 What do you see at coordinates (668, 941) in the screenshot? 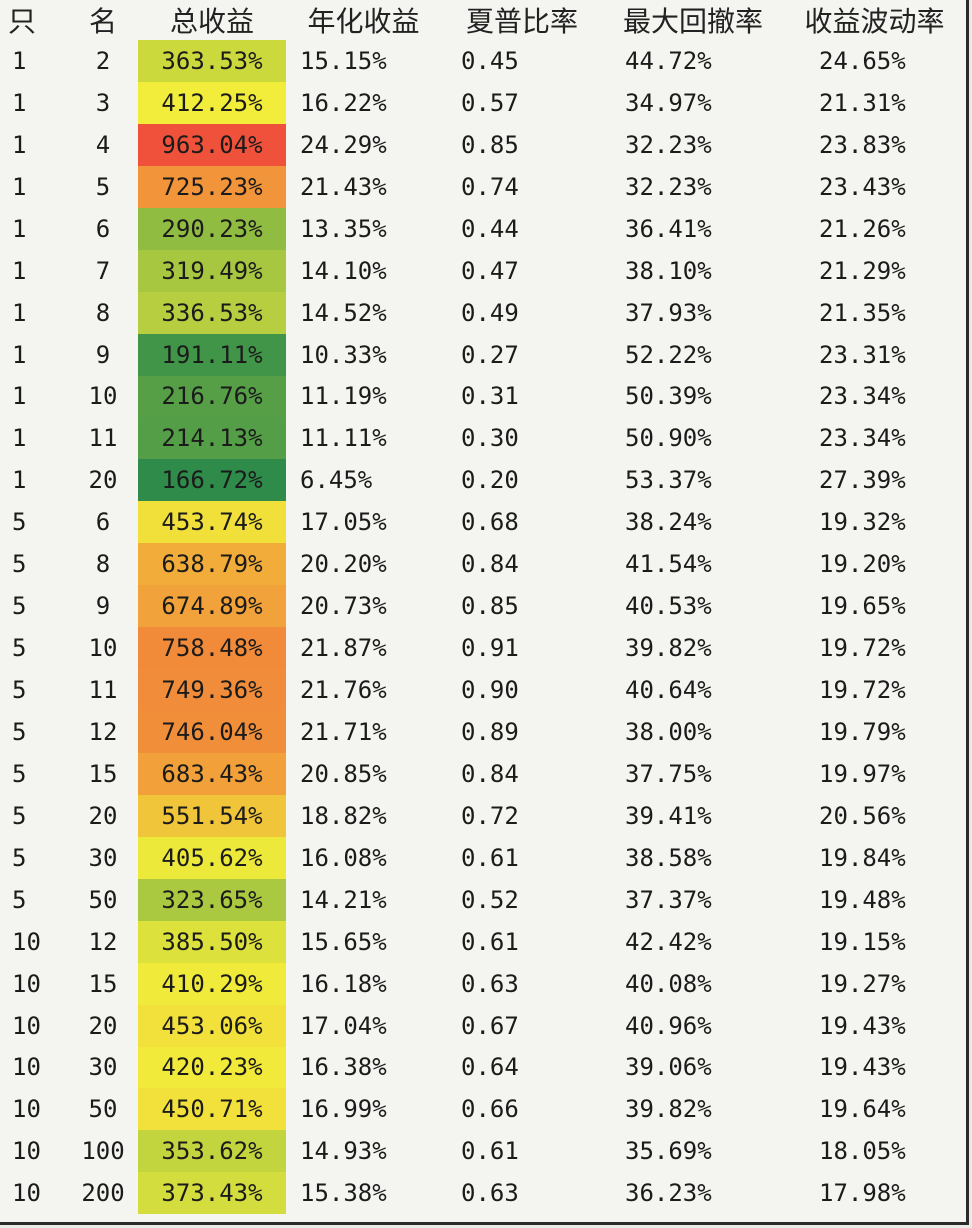
I see `table-cell: 42.42%` at bounding box center [668, 941].